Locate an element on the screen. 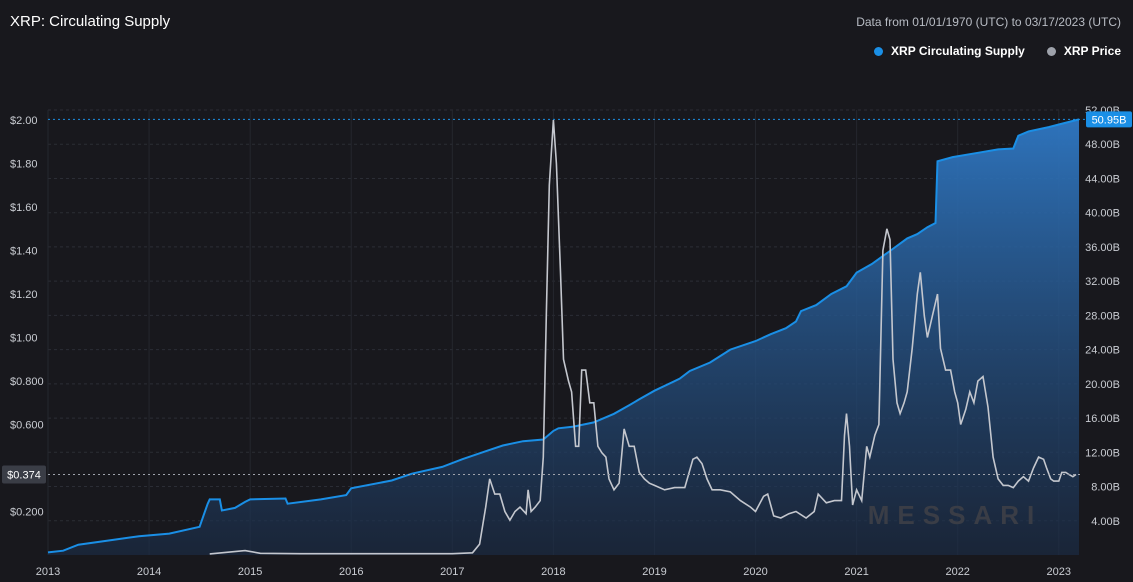 The width and height of the screenshot is (1133, 582). x-tick-label: 2014 is located at coordinates (149, 572).